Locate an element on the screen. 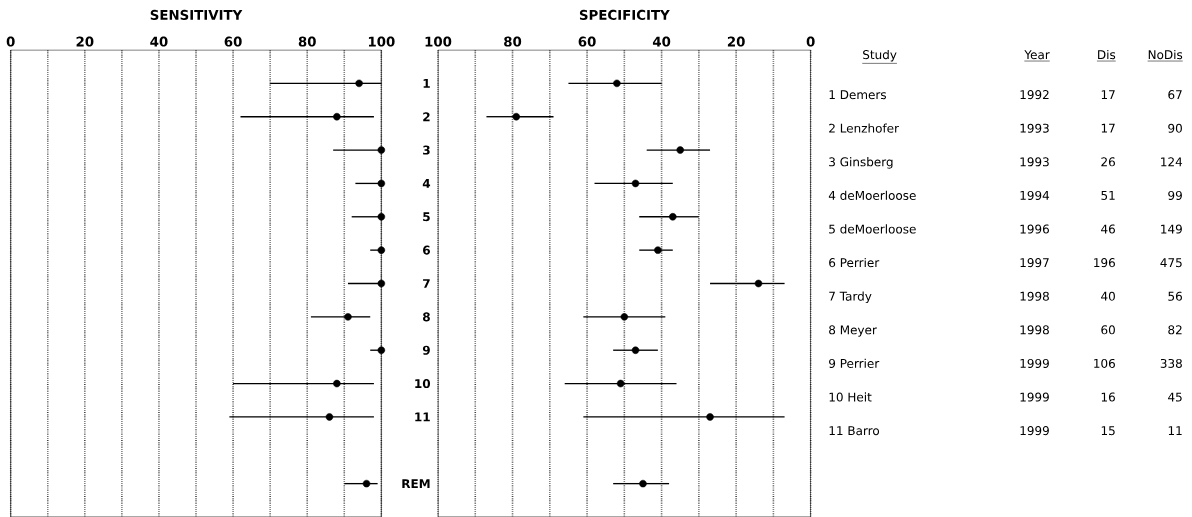 Image resolution: width=1192 pixels, height=517 pixels. text: 8 Meyer is located at coordinates (853, 331).